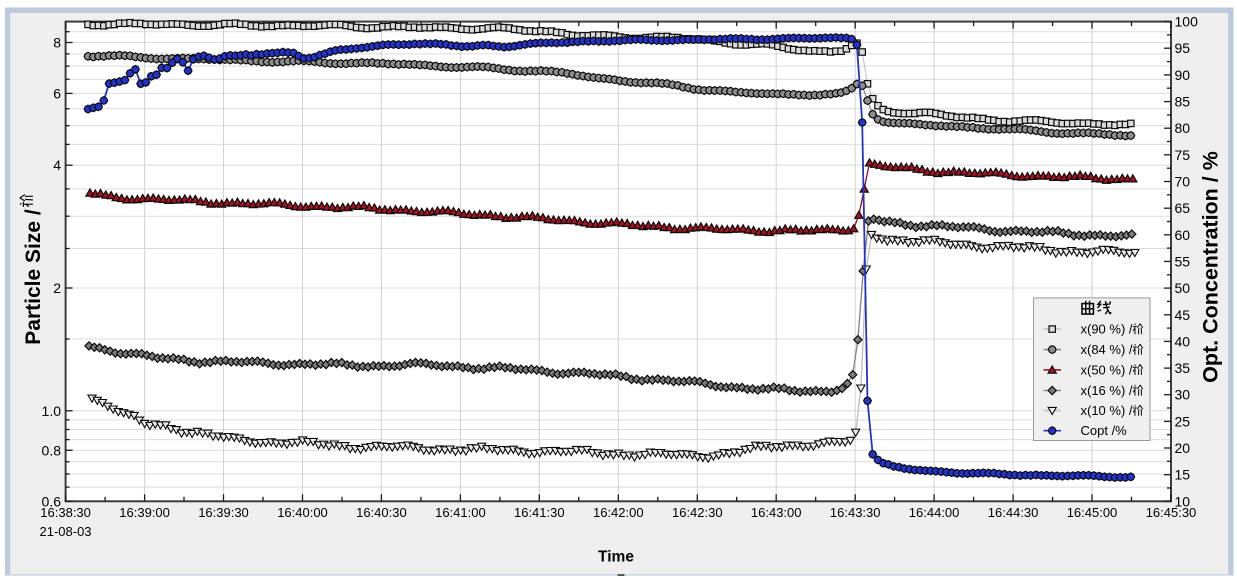 The image size is (1237, 582). Describe the element at coordinates (1107, 390) in the screenshot. I see `svg-text: x(16 %) /` at that location.